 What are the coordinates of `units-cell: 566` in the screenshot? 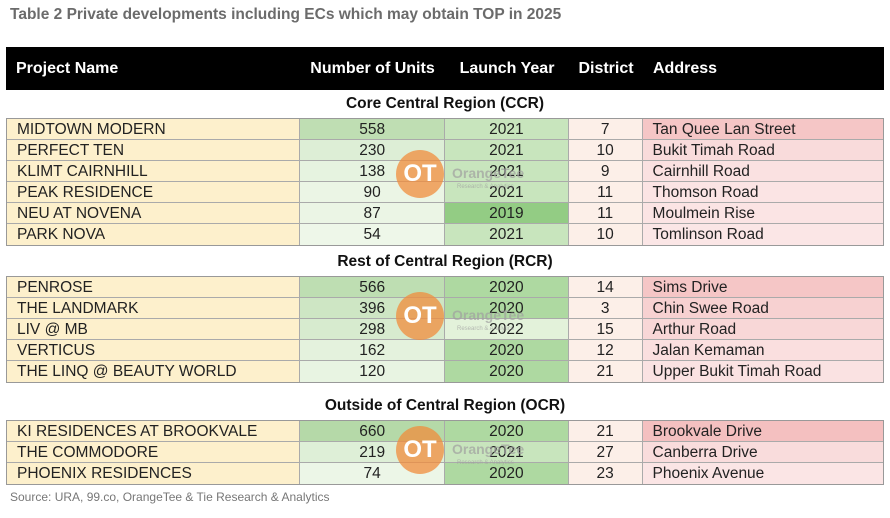 It's located at (372, 287).